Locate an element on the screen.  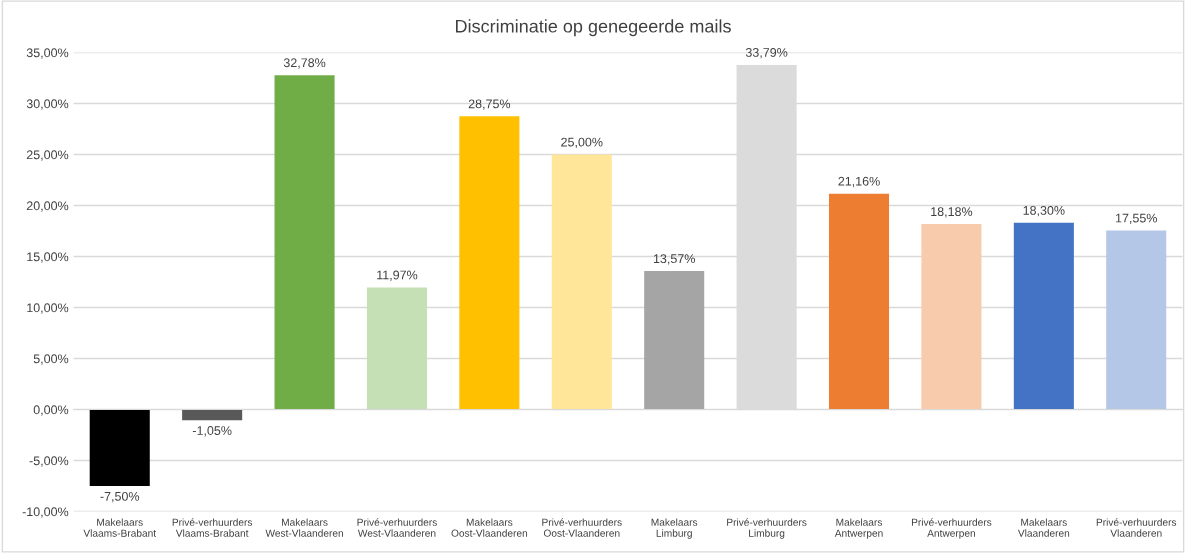
y-tick-label: 0,00% is located at coordinates (51, 410).